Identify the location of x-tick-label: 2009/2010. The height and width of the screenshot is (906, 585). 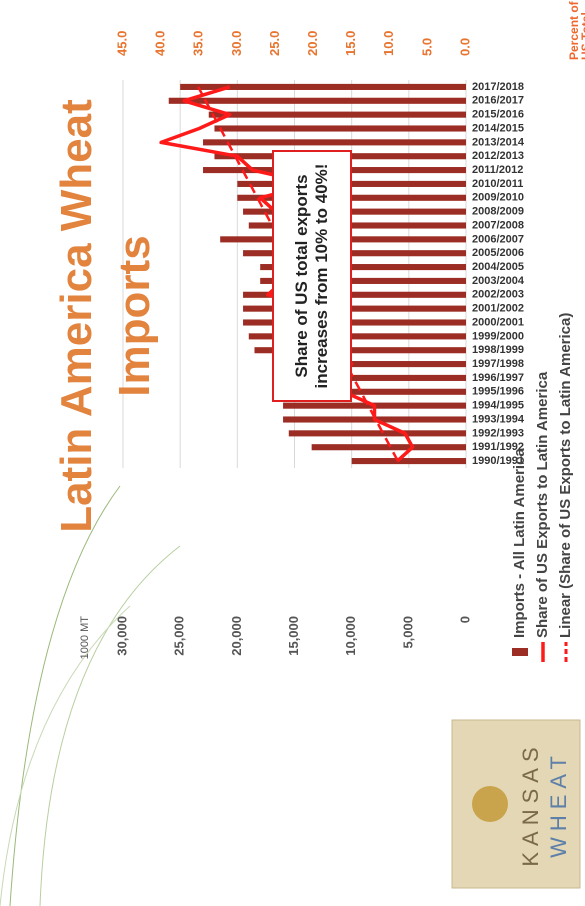
(498, 198).